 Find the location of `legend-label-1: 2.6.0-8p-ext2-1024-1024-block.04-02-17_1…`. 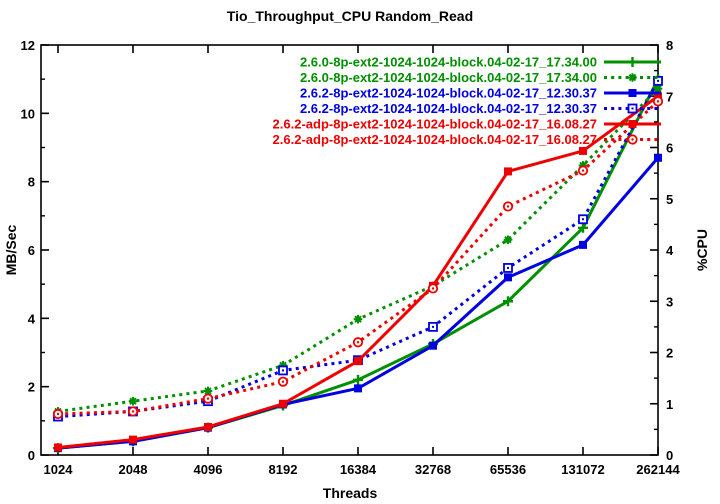

legend-label-1: 2.6.0-8p-ext2-1024-1024-block.04-02-17_1… is located at coordinates (448, 62).